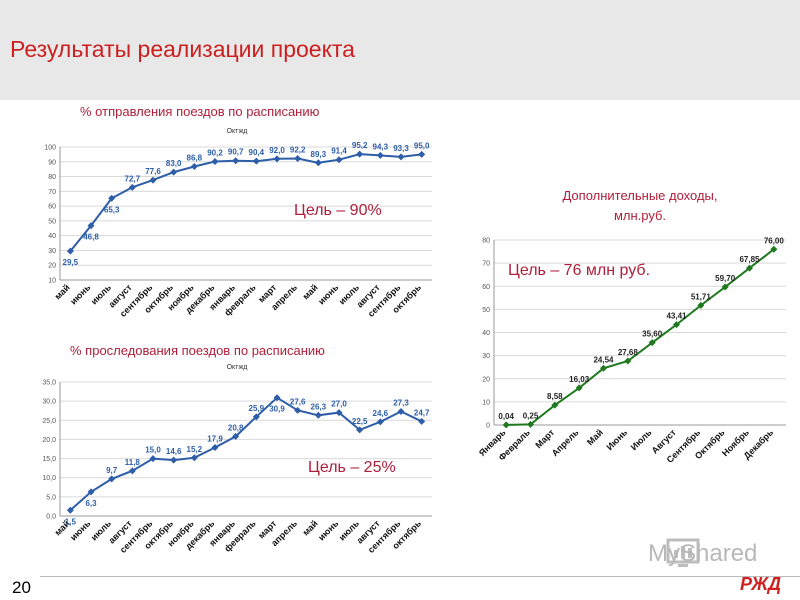 This screenshot has width=800, height=600. What do you see at coordinates (701, 296) in the screenshot?
I see `chart3-data-label: 51,71` at bounding box center [701, 296].